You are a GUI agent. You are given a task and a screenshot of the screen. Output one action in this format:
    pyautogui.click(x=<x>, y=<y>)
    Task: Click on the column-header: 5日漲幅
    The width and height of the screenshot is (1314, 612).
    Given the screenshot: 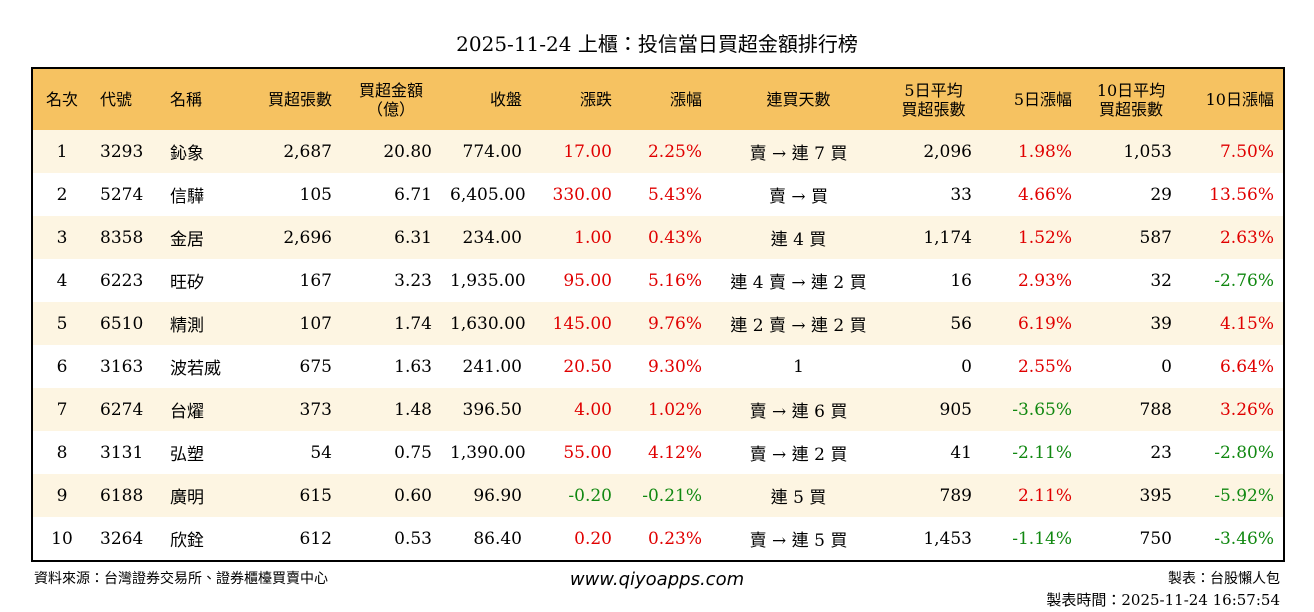 What is the action you would take?
    pyautogui.click(x=1031, y=99)
    